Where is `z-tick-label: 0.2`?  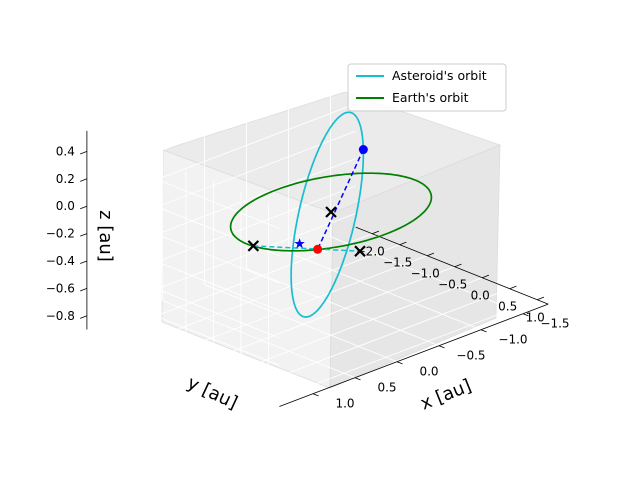 z-tick-label: 0.2 is located at coordinates (65, 179).